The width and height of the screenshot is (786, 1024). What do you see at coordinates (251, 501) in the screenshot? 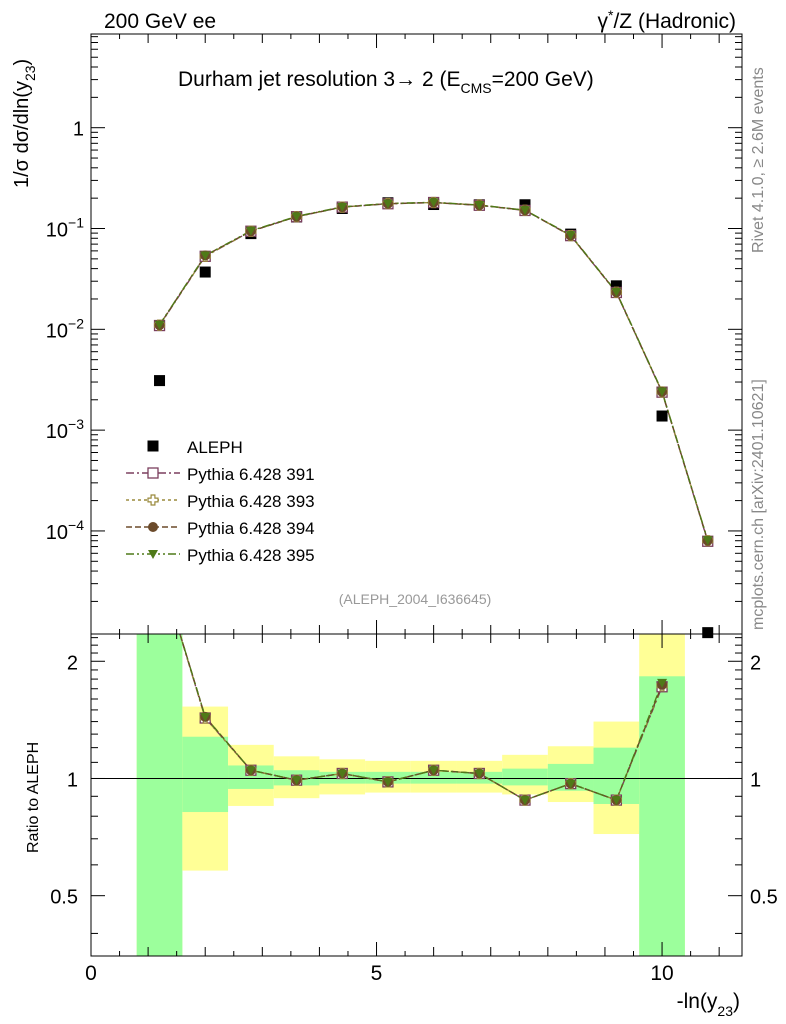
I see `legend-label-2: Pythia 6.428 393` at bounding box center [251, 501].